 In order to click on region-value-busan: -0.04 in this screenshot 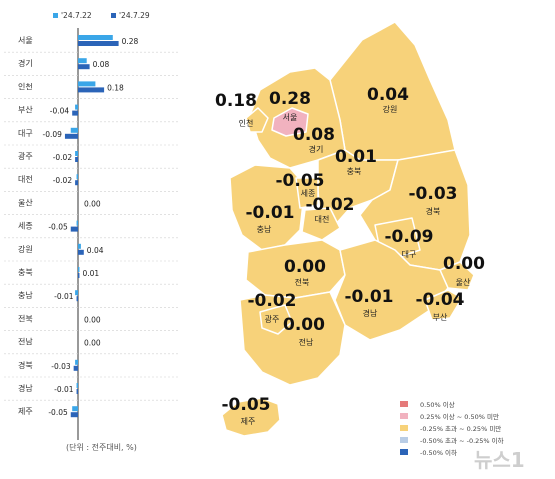, I will do `click(440, 300)`.